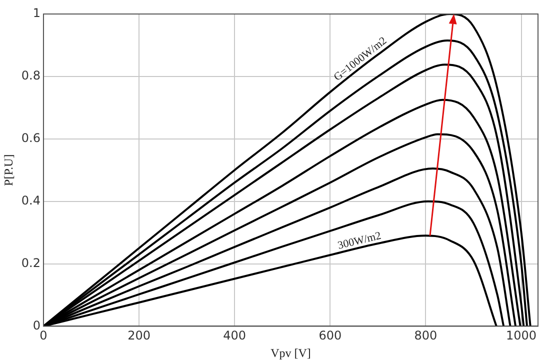 This screenshot has width=550, height=361. I want to click on annotation: 300W/m2, so click(359, 241).